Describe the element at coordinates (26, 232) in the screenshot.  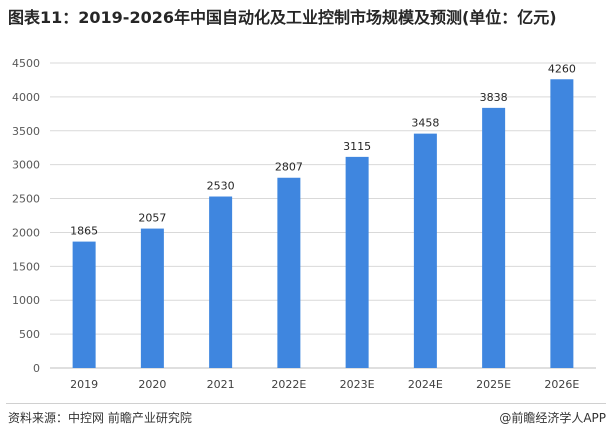
I see `y-tick-label: 2000` at that location.